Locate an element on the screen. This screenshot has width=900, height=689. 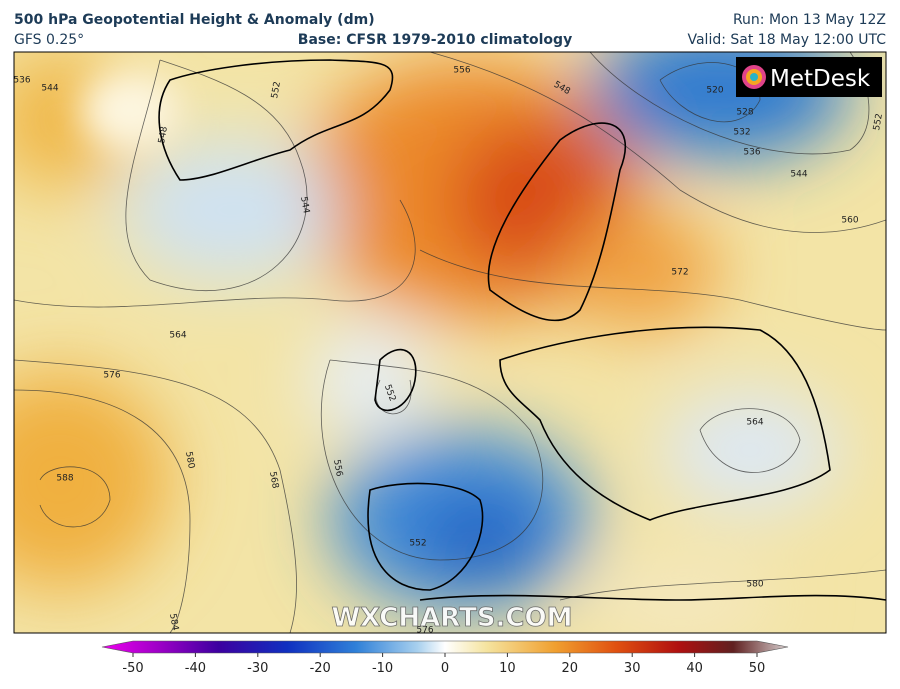
contour-label: 584 is located at coordinates (173, 622).